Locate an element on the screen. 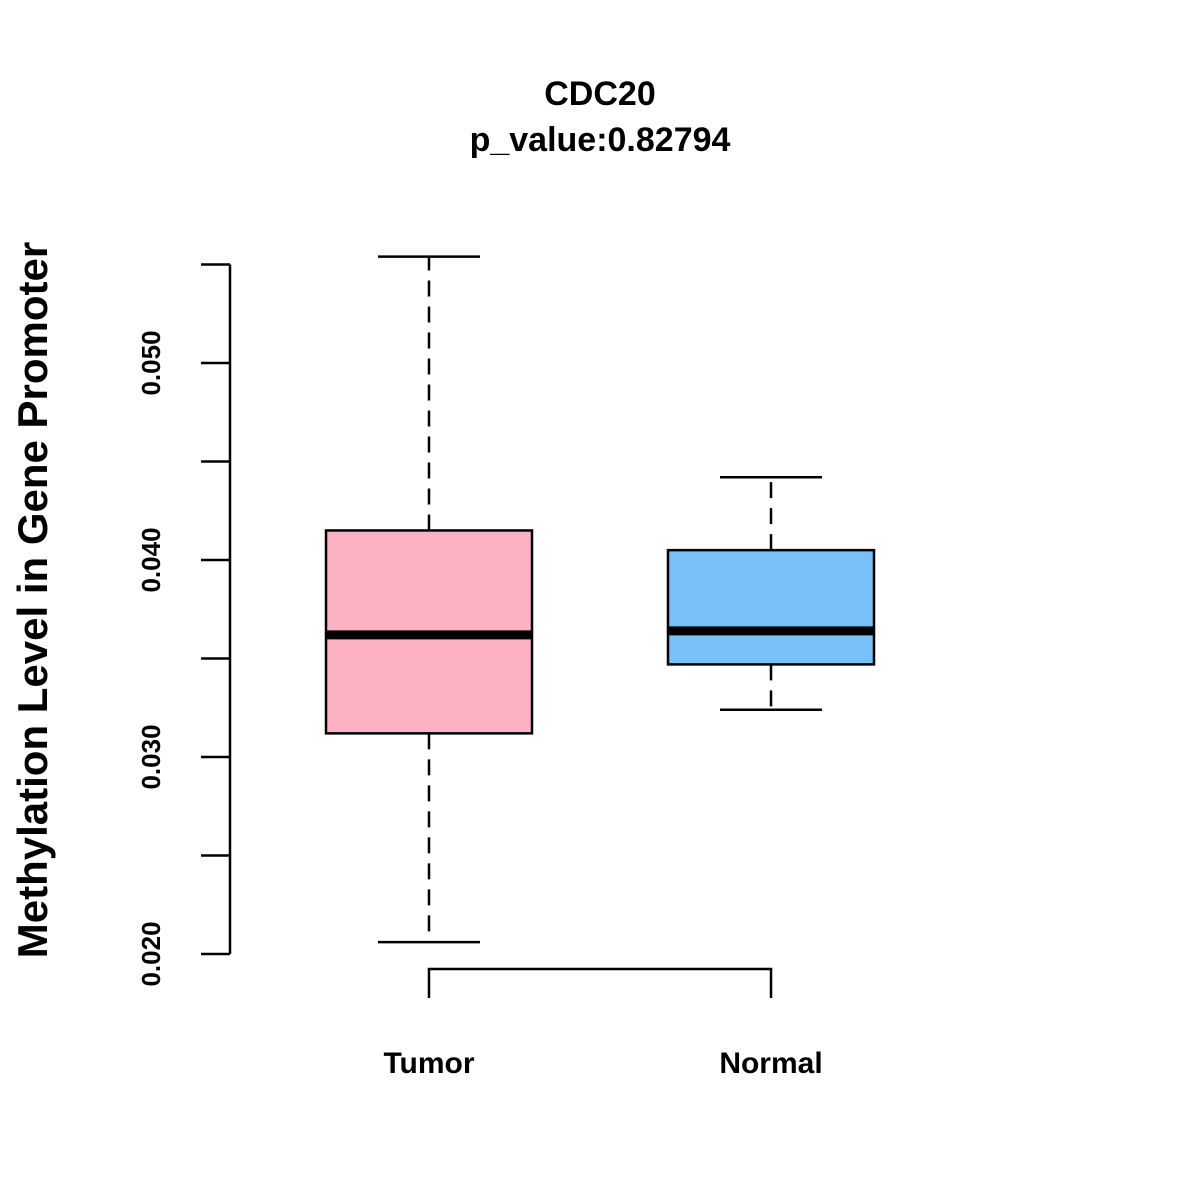 The image size is (1200, 1200). y-axis-label: Methylation Level in Gene Promoter is located at coordinates (32, 600).